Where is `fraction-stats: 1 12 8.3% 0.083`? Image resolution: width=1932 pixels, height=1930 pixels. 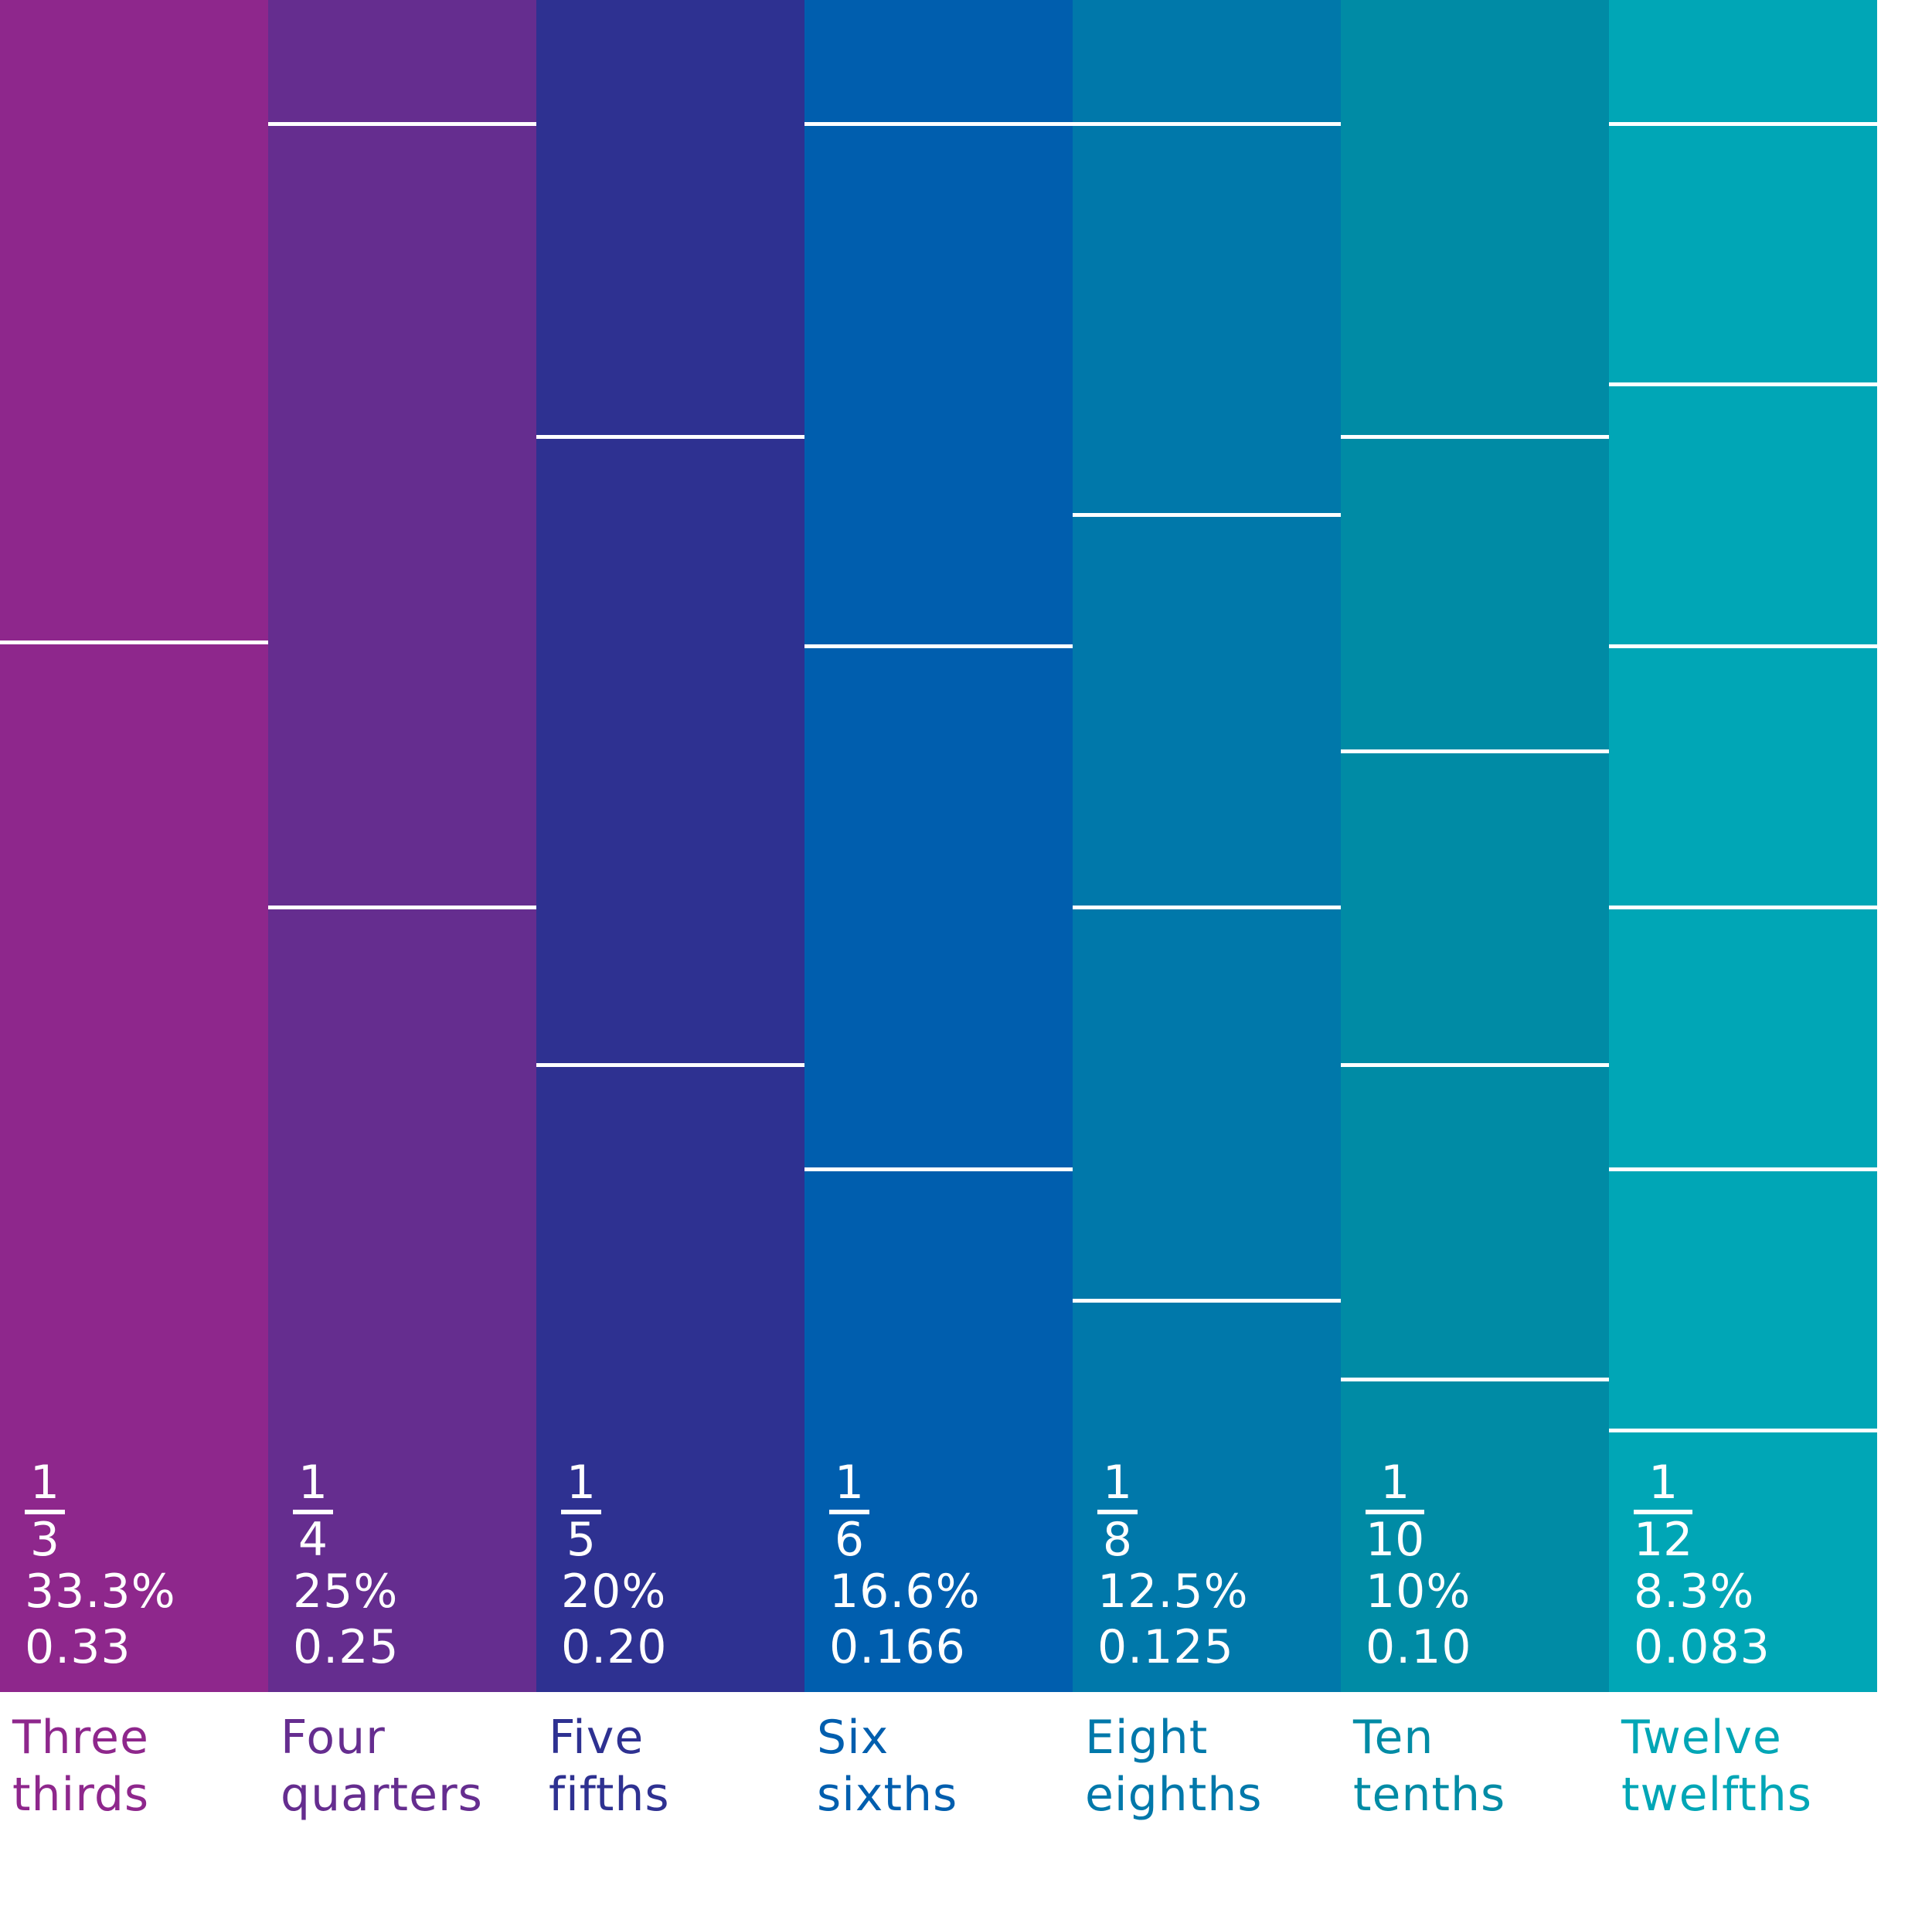
fraction-stats: 1 12 8.3% 0.083 is located at coordinates (1702, 1567).